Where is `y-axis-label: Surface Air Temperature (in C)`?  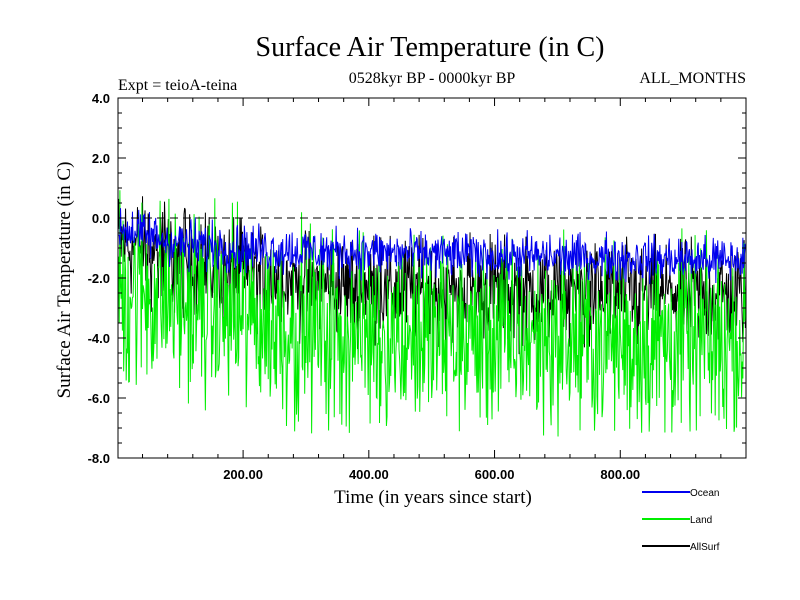
y-axis-label: Surface Air Temperature (in C) is located at coordinates (64, 280).